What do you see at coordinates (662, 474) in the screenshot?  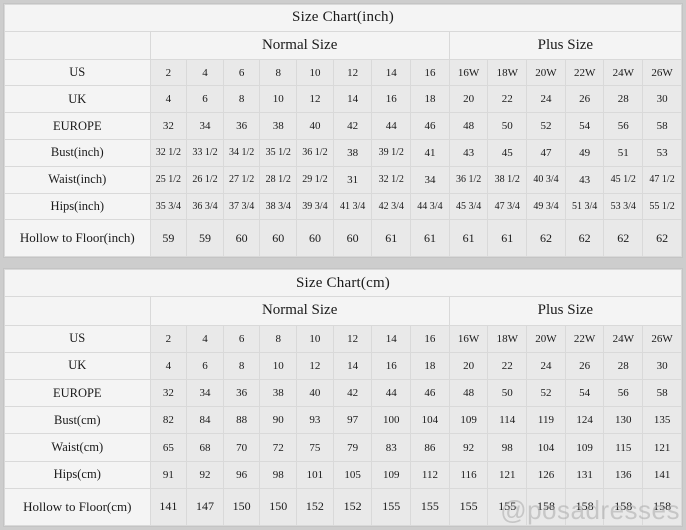 I see `table-cell: 141` at bounding box center [662, 474].